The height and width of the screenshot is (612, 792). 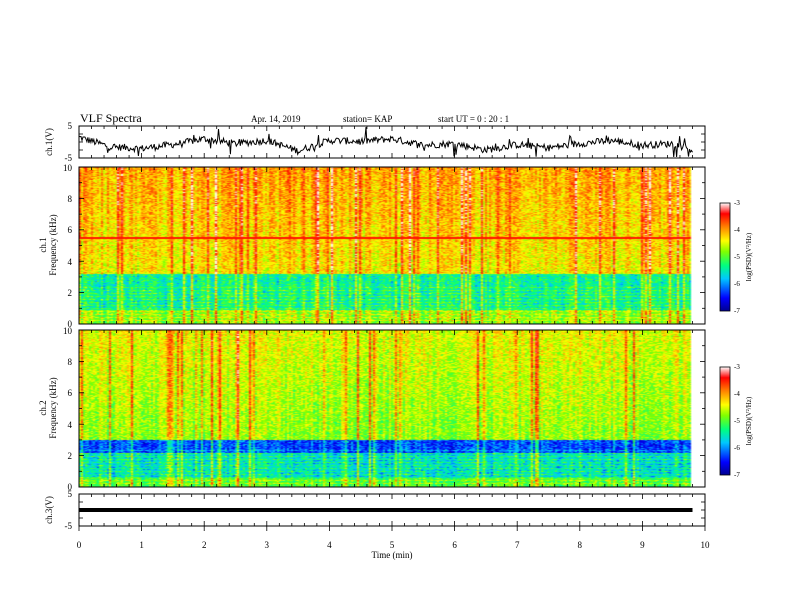 What do you see at coordinates (141, 545) in the screenshot?
I see `xtick-1: 1` at bounding box center [141, 545].